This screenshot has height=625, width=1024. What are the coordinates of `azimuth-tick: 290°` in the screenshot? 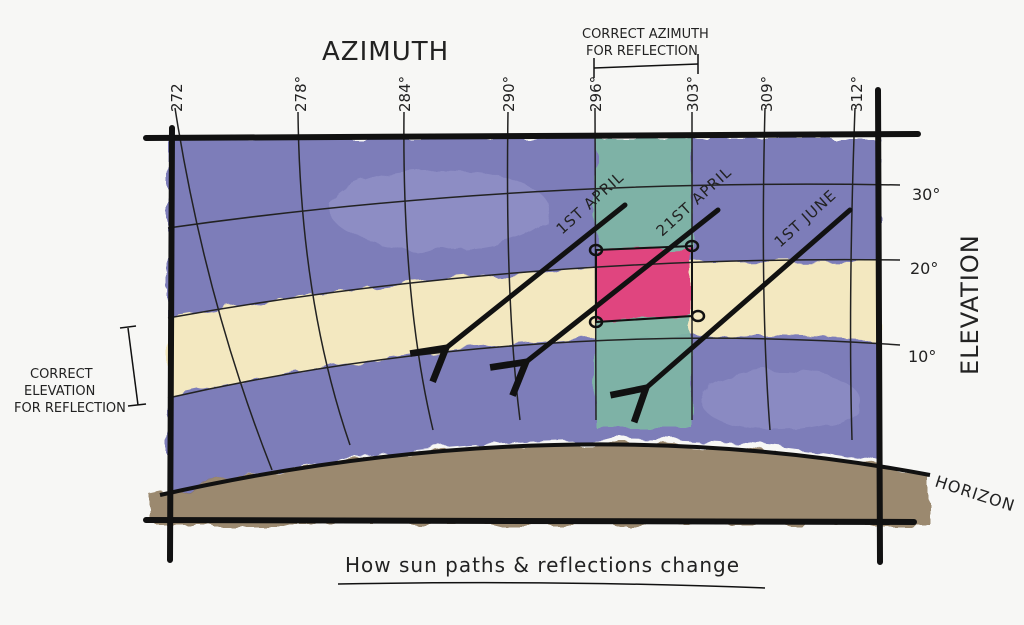 It's located at (509, 94).